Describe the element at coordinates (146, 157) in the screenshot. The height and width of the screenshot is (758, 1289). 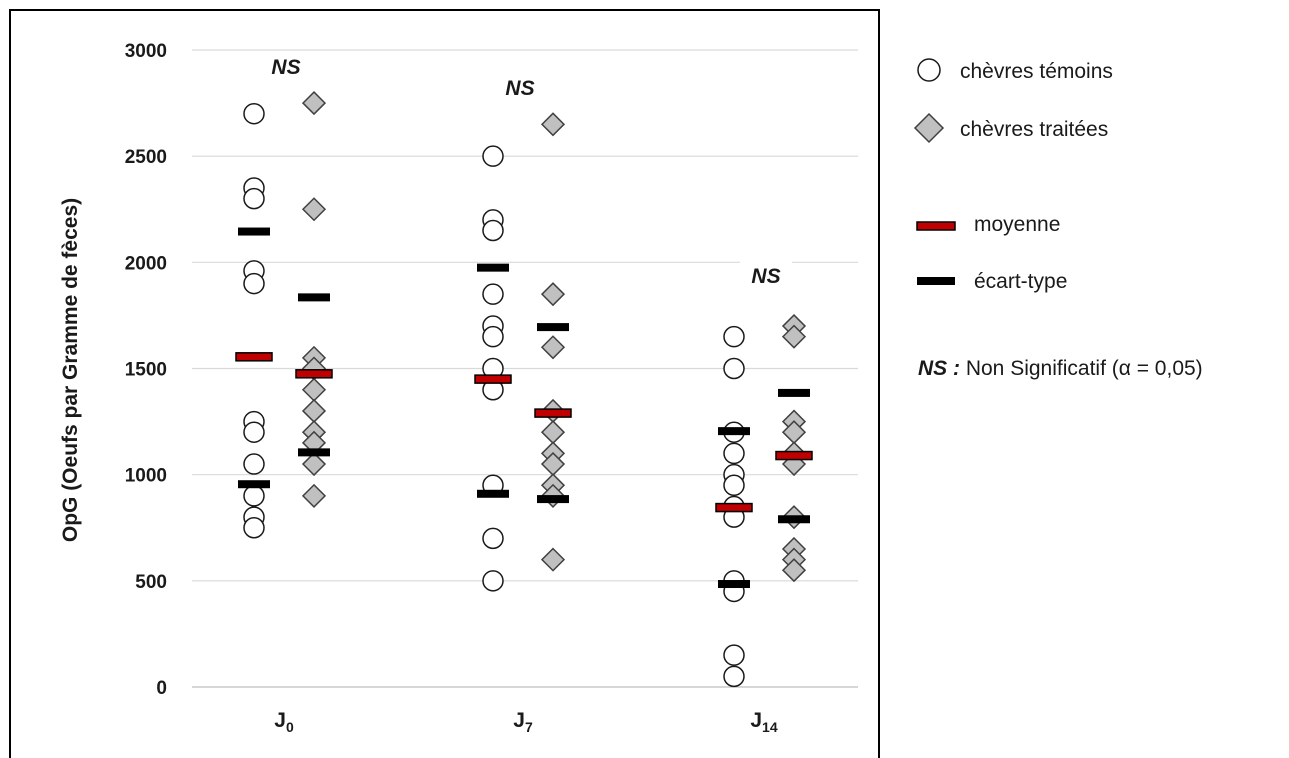
I see `y-tick-label: 2500` at that location.